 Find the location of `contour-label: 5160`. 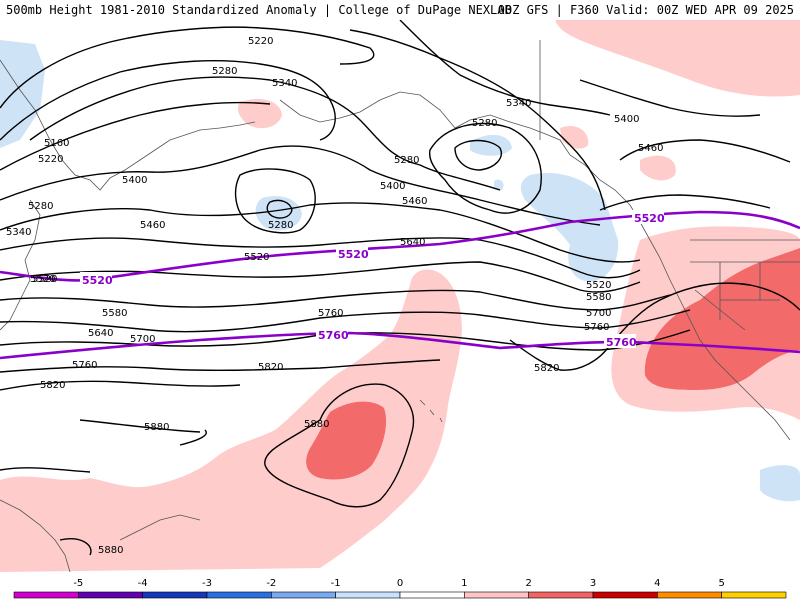

contour-label: 5160 is located at coordinates (56, 143).